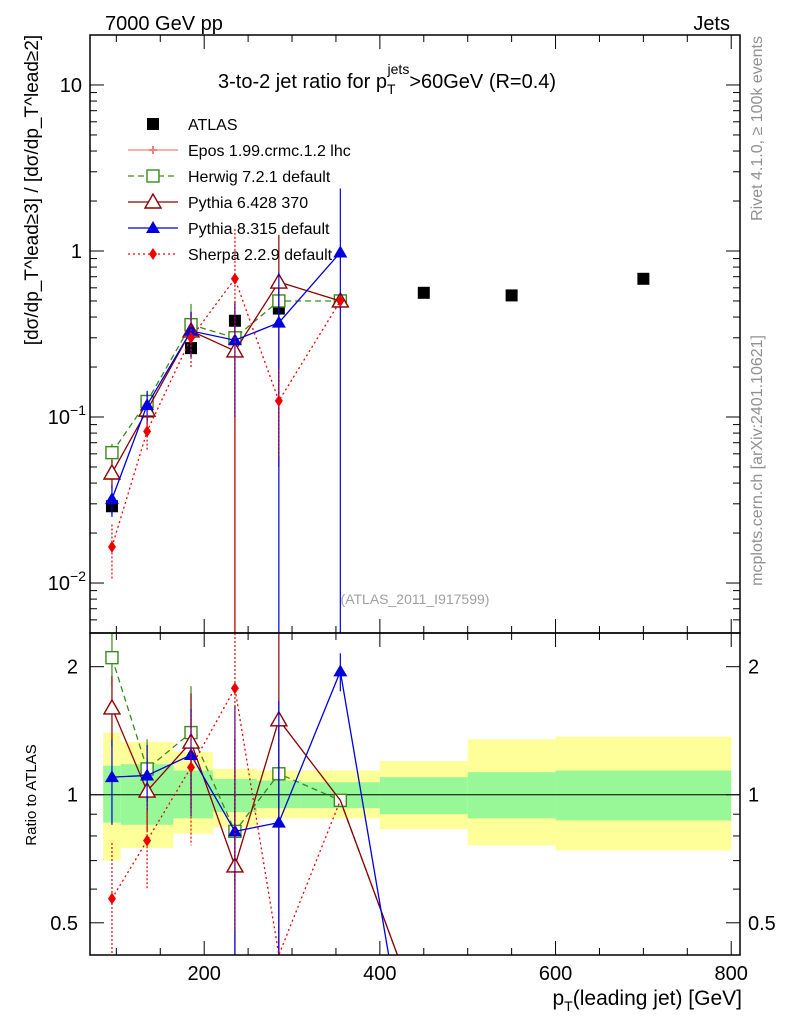 The height and width of the screenshot is (1029, 786). I want to click on legend-label-sherpa: Sherpa 2.2.9 default, so click(260, 255).